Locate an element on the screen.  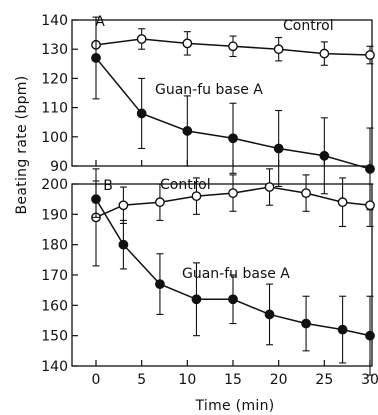
y-tick-label: 160 is located at coordinates (54, 306).